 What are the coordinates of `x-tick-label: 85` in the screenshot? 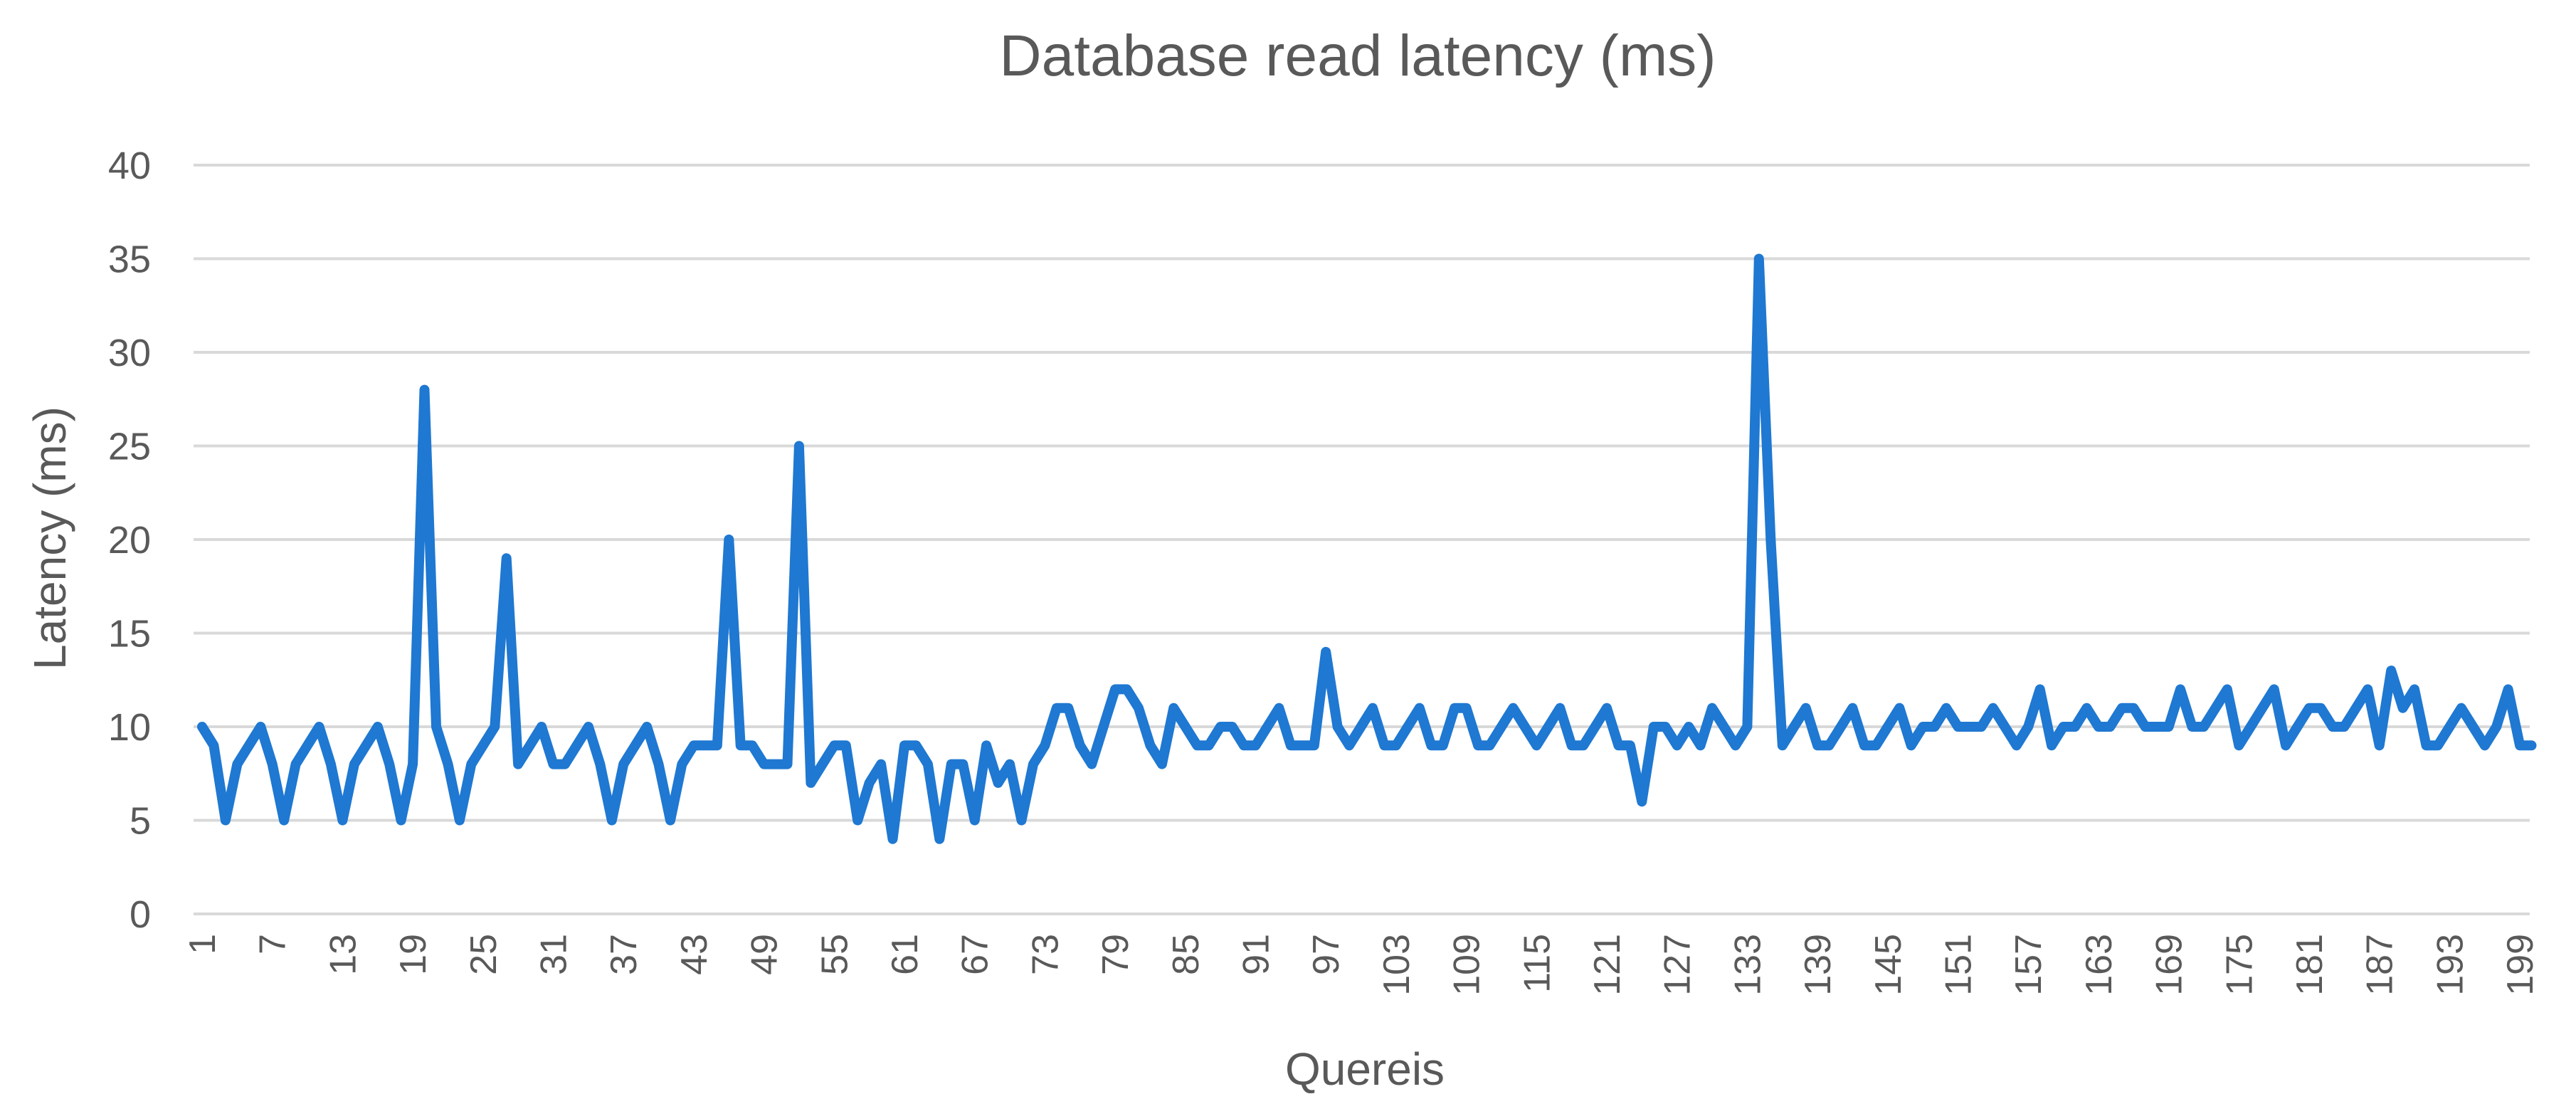 It's located at (1186, 954).